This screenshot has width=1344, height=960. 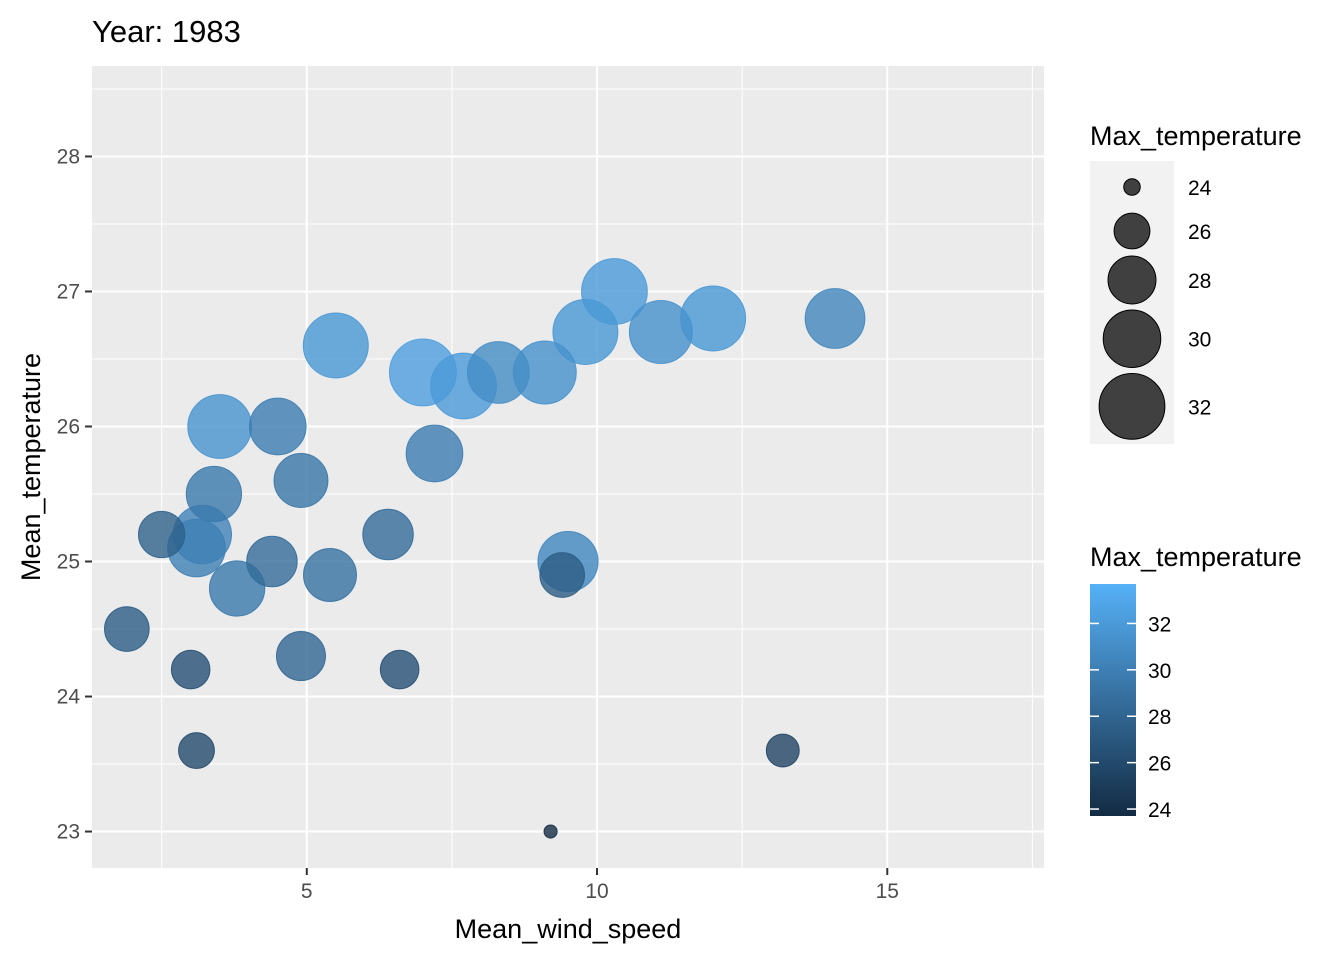 I want to click on colorbar-label: 32, so click(x=1159, y=624).